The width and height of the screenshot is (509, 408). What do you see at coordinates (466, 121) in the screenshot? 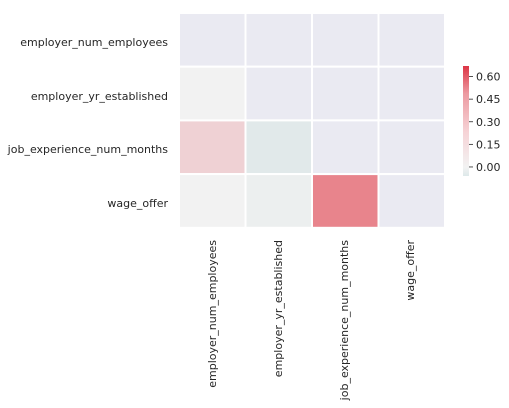
I see `colorbar-gradient` at bounding box center [466, 121].